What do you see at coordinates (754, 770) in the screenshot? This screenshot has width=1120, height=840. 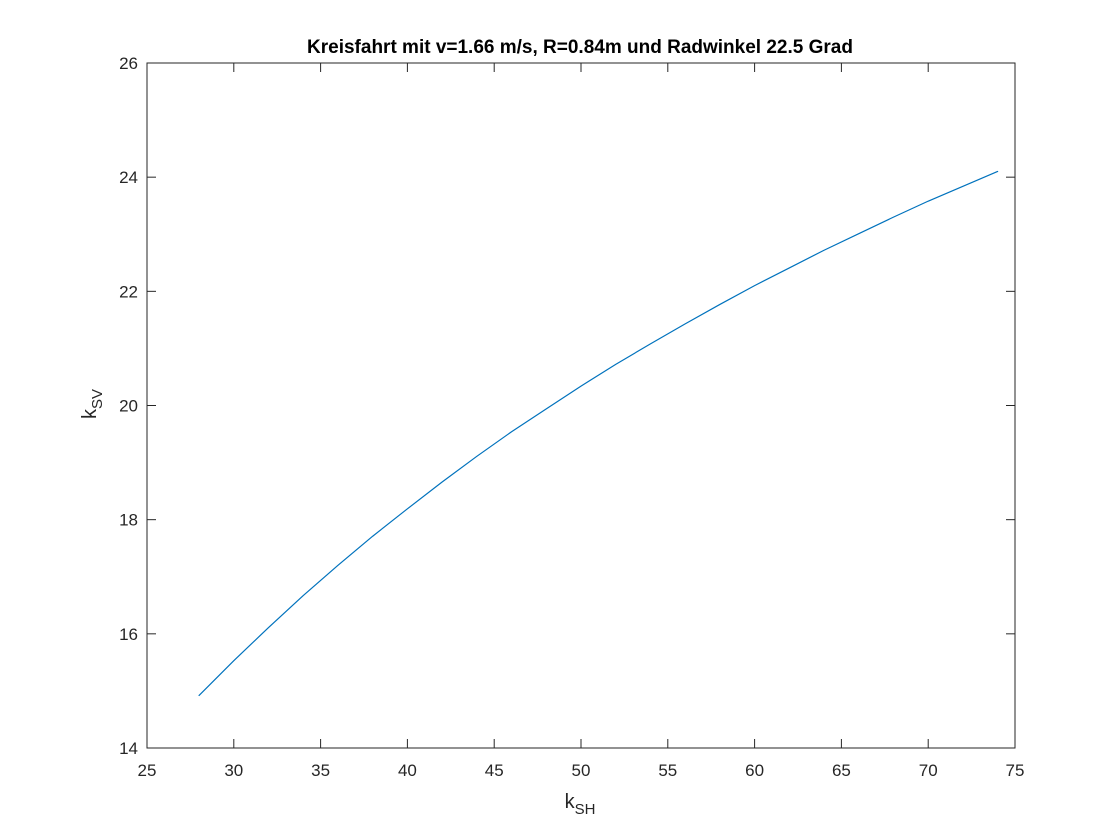 I see `x-tick-label: 60` at bounding box center [754, 770].